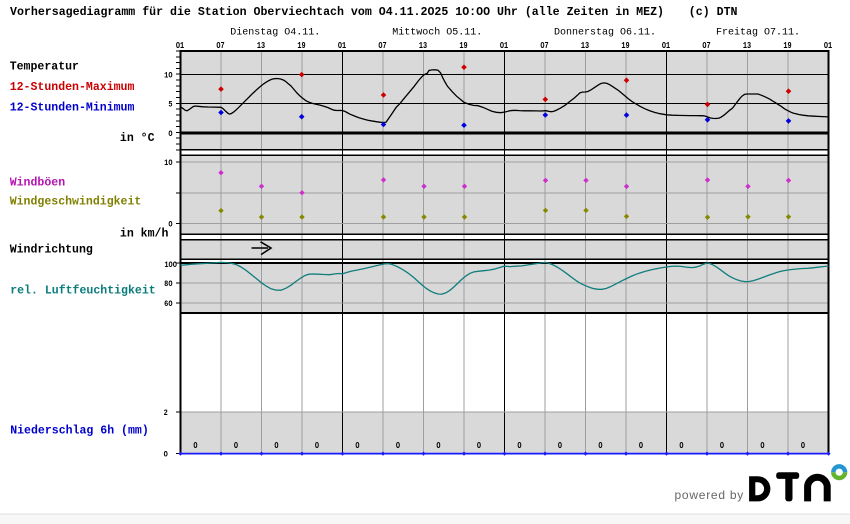 This screenshot has width=850, height=524. I want to click on svg-text: in °C, so click(137, 138).